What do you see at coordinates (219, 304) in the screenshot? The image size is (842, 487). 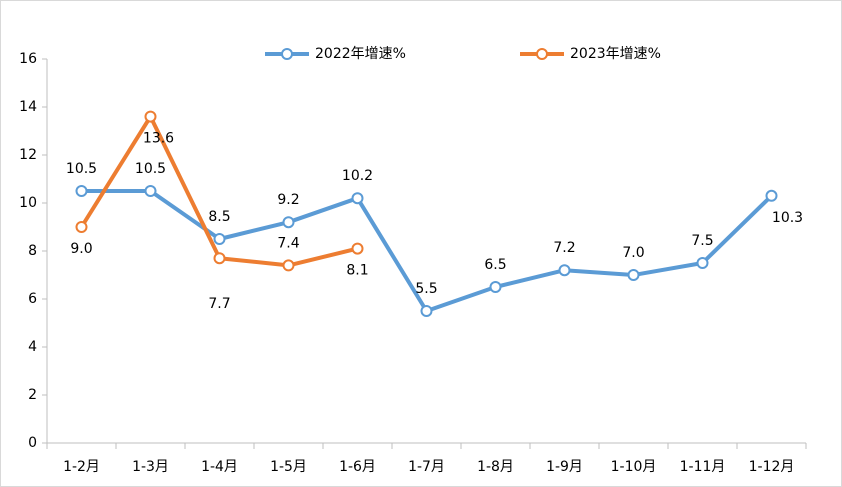 I see `data-label: 7.7` at bounding box center [219, 304].